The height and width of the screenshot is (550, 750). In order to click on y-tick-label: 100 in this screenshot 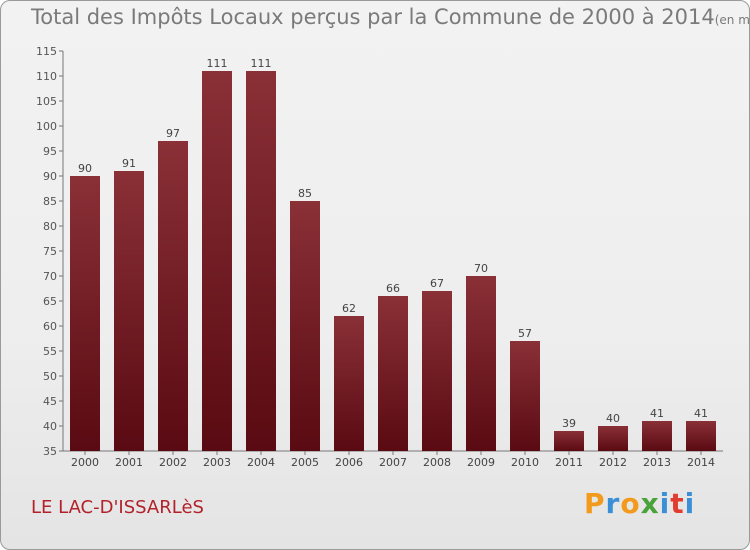, I will do `click(46, 126)`.